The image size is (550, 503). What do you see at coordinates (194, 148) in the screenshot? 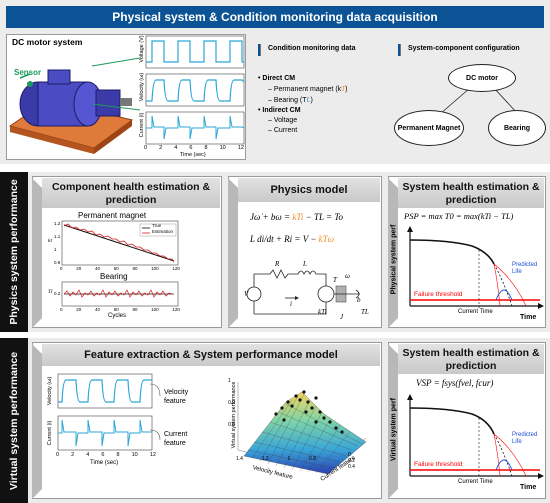
I see `signal-x-ticks: 0 2 4 6 8 10 12` at bounding box center [194, 148].